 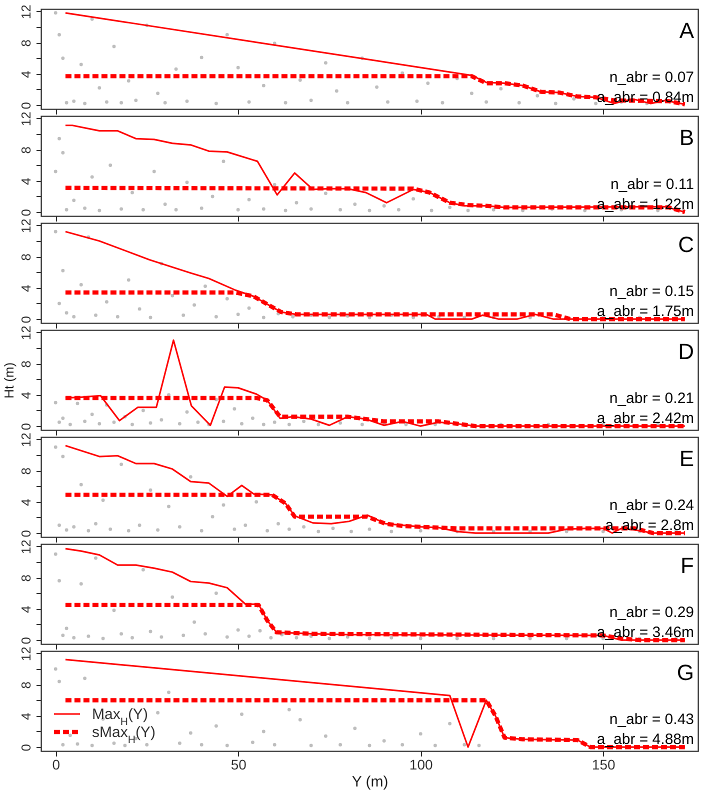 I want to click on annotation: n_abr = 0.07, so click(x=651, y=77).